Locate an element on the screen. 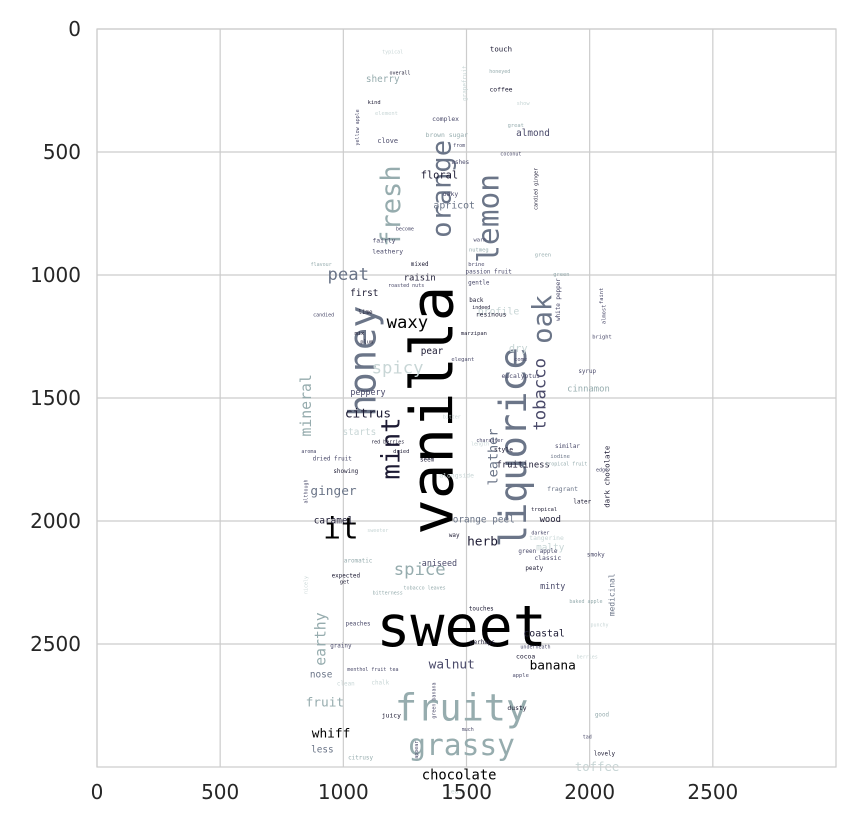 This screenshot has width=855, height=829. word-cloud-word: great is located at coordinates (516, 126).